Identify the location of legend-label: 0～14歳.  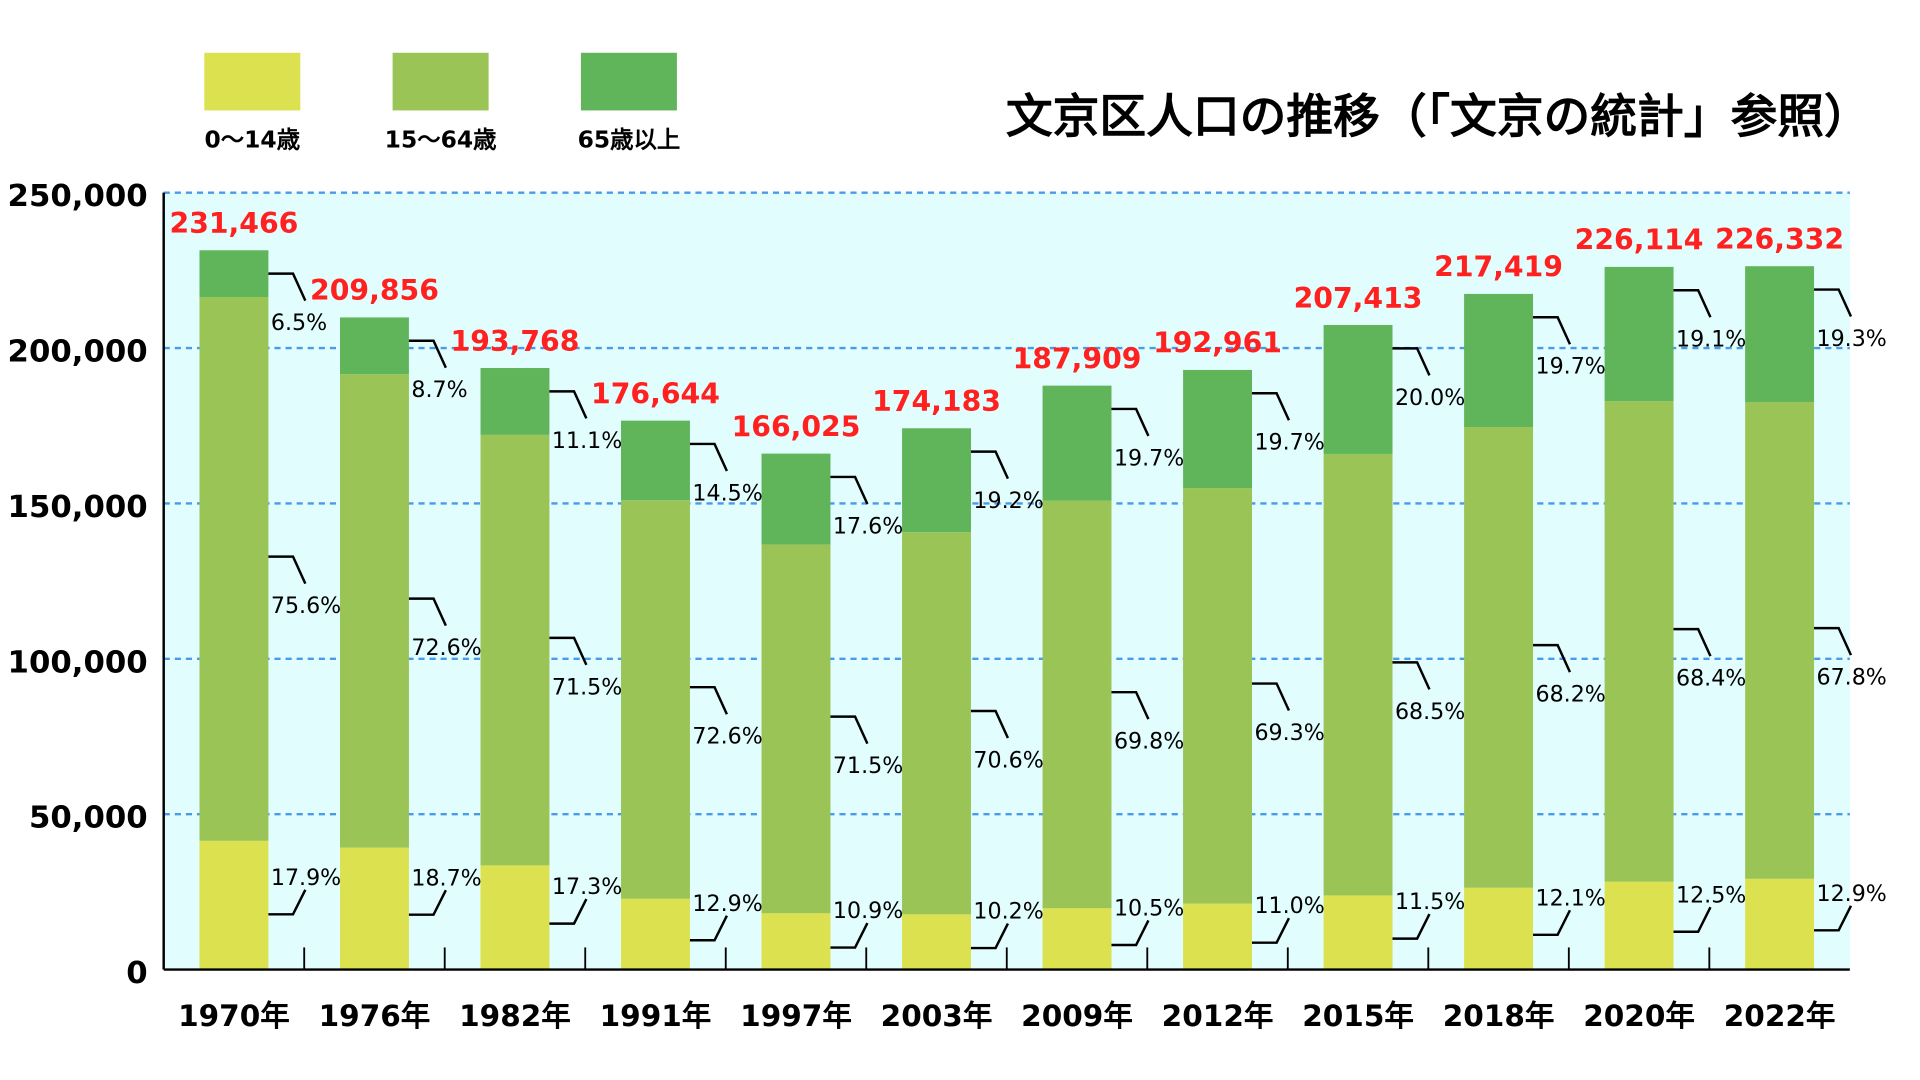
(253, 139).